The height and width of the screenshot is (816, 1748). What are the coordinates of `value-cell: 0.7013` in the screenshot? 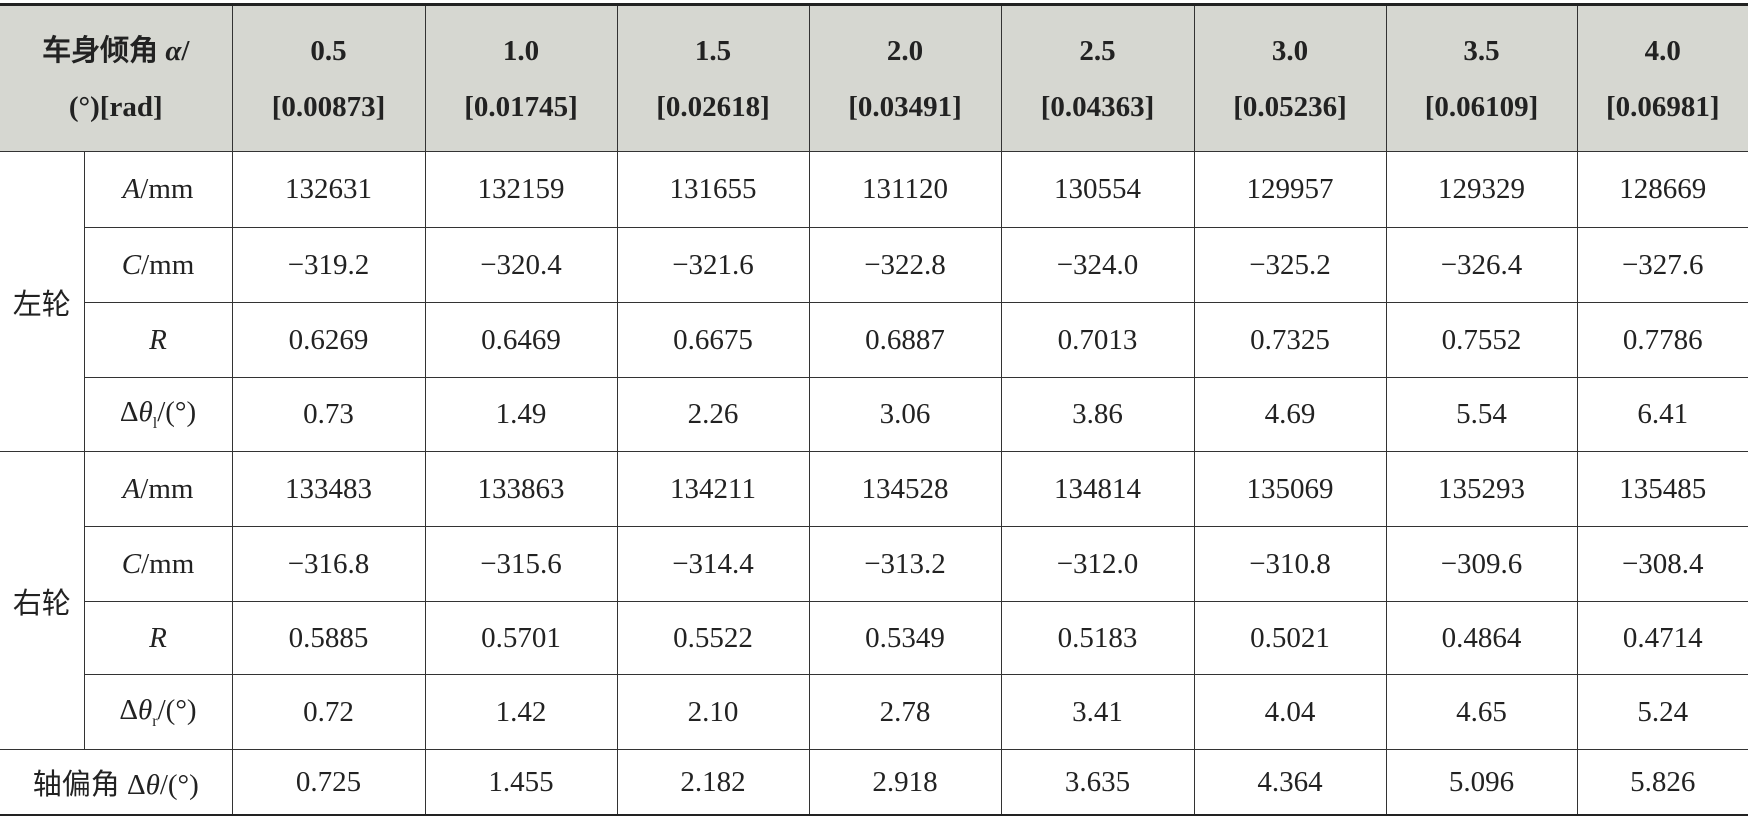 It's located at (1097, 340).